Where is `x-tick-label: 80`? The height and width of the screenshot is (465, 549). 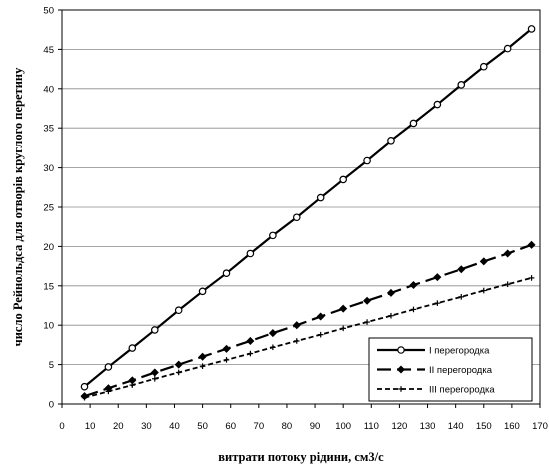 x-tick-label: 80 is located at coordinates (287, 426).